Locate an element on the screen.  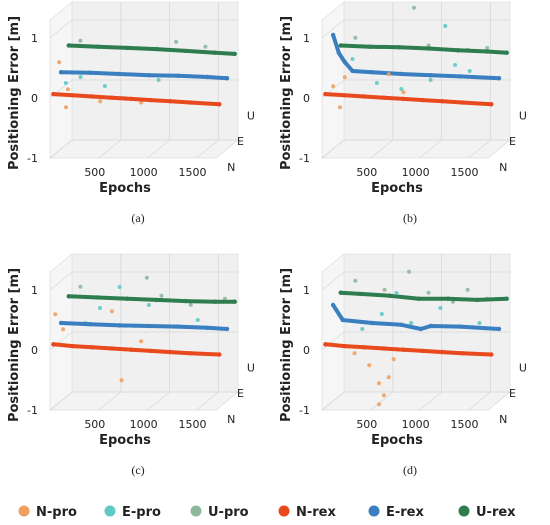
y-tick-label-2: U is located at coordinates (251, 367).